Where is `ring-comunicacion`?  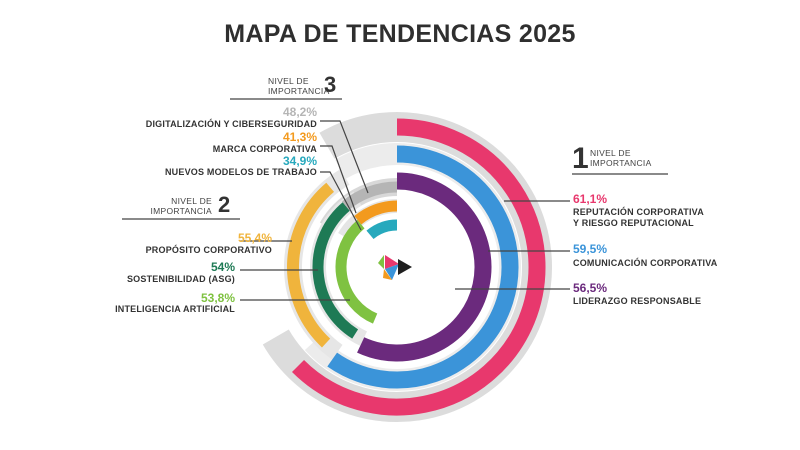
ring-comunicacion is located at coordinates (423, 267).